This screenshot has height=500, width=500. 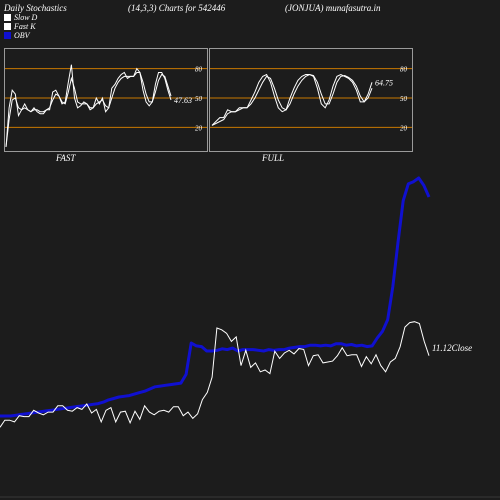 I want to click on close-value-label: 11.12Close, so click(x=452, y=348).